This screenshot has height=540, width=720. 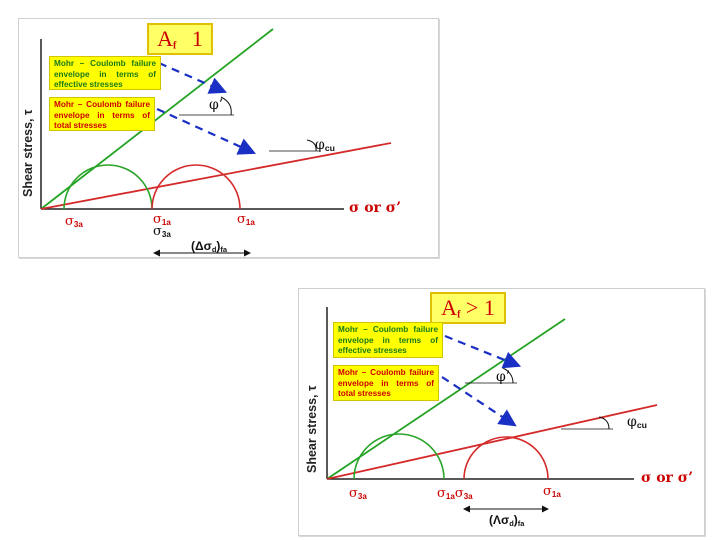 What do you see at coordinates (477, 307) in the screenshot?
I see `title-suffix: > 1` at bounding box center [477, 307].